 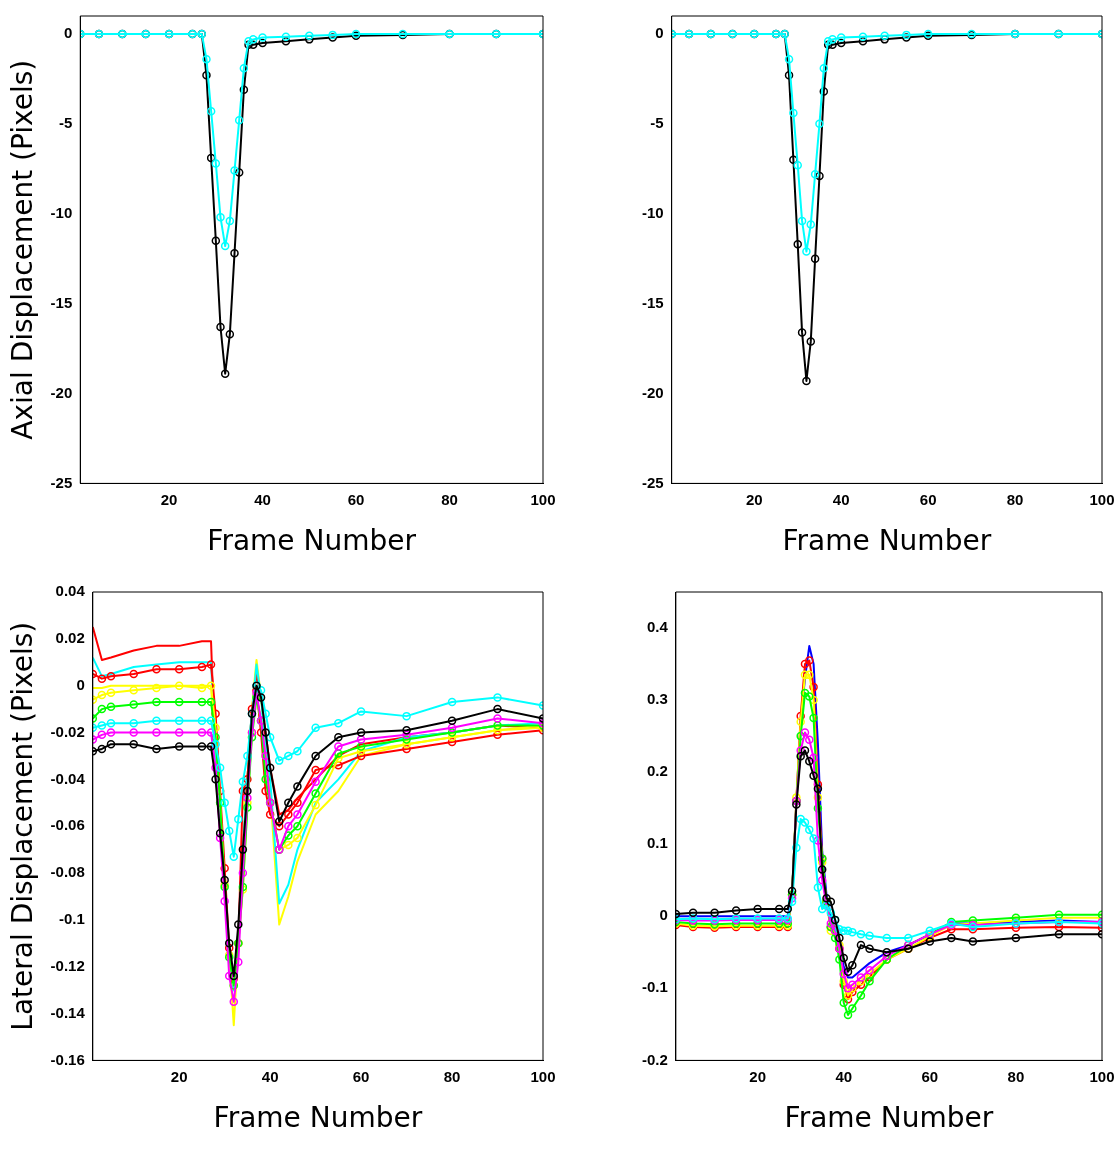 I want to click on y-tick-label: 0.02, so click(x=70, y=637).